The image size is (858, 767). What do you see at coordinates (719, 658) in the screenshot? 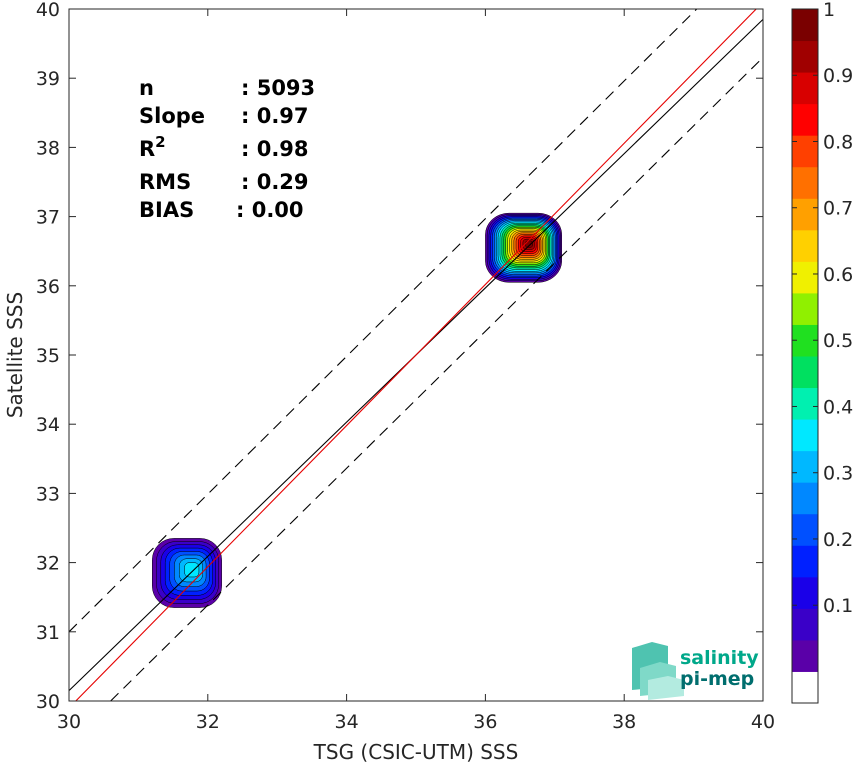
I see `logo-text-salinity: salinity` at bounding box center [719, 658].